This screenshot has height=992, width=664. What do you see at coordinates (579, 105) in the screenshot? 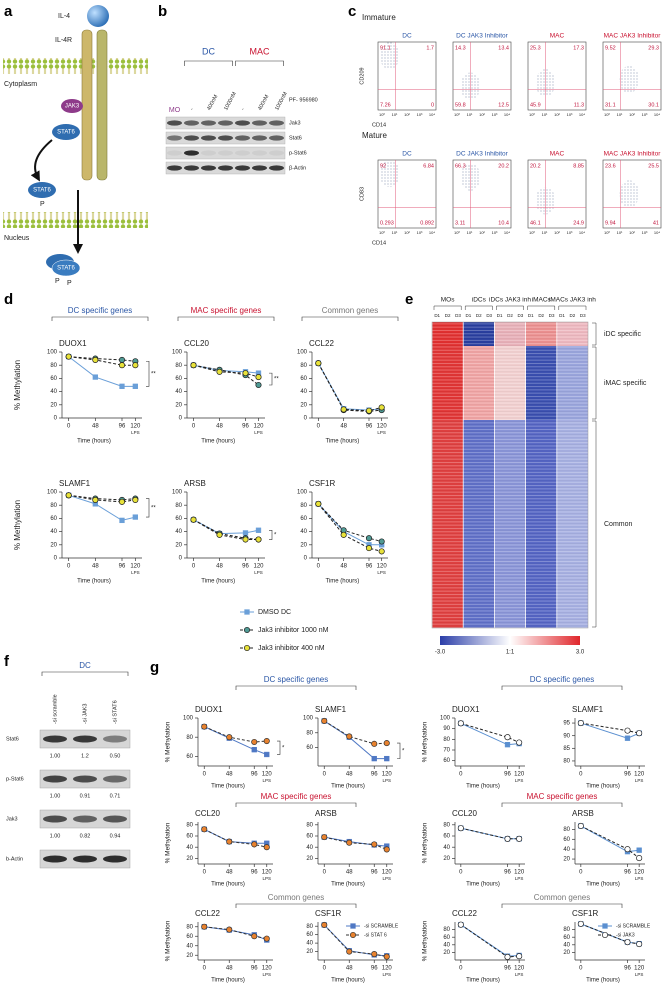
I see `quadrant-value: 11.3` at bounding box center [579, 105].